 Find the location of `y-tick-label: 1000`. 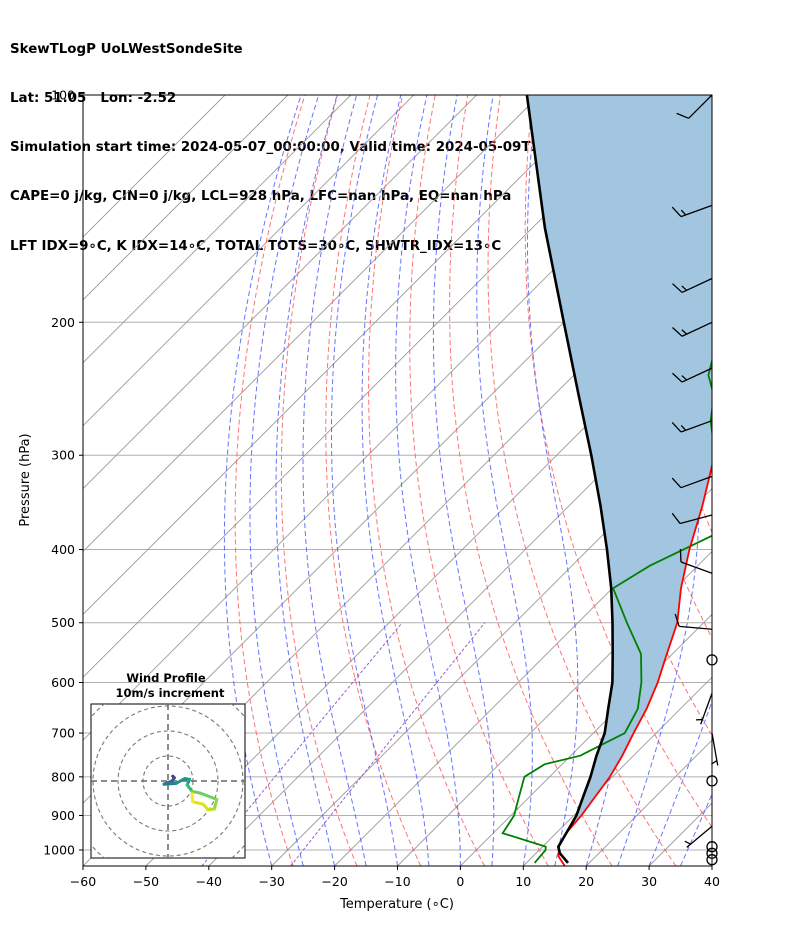

y-tick-label: 1000 is located at coordinates (59, 850).